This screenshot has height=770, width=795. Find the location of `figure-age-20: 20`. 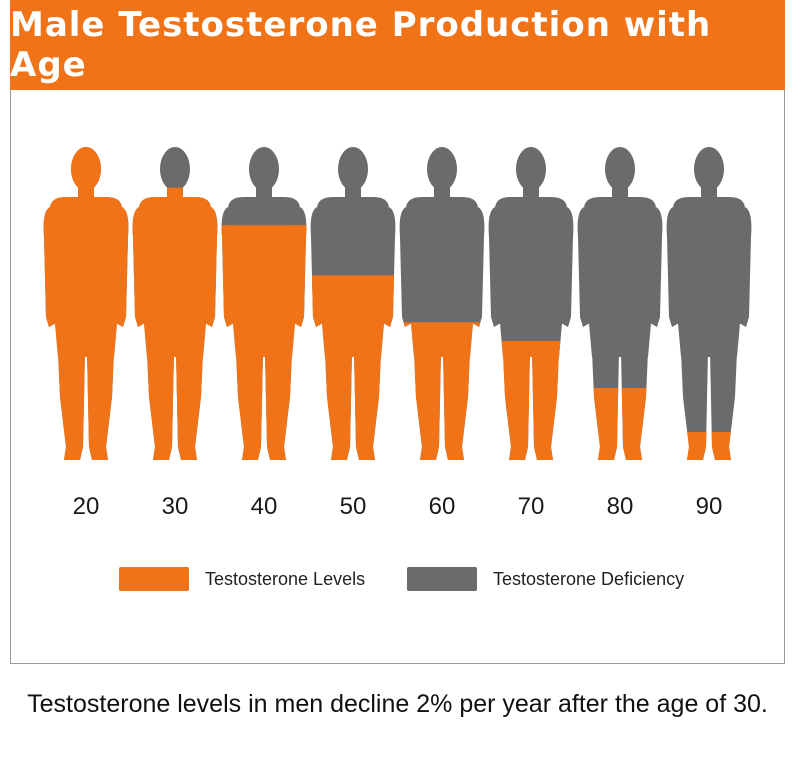

figure-age-20: 20 is located at coordinates (86, 333).